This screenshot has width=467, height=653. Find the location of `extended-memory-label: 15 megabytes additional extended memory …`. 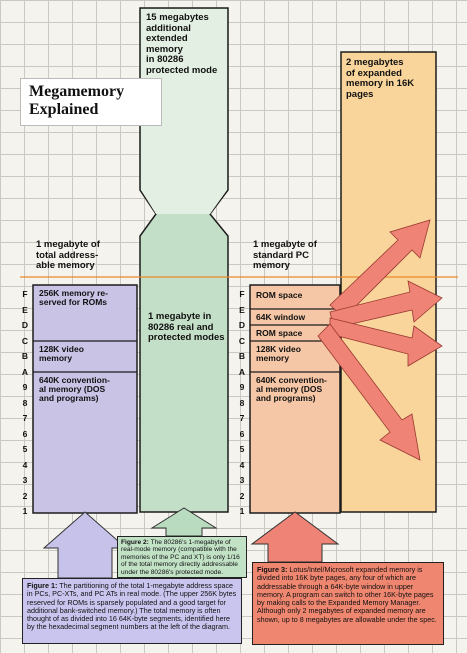

extended-memory-label: 15 megabytes additional extended memory … is located at coordinates (186, 44).